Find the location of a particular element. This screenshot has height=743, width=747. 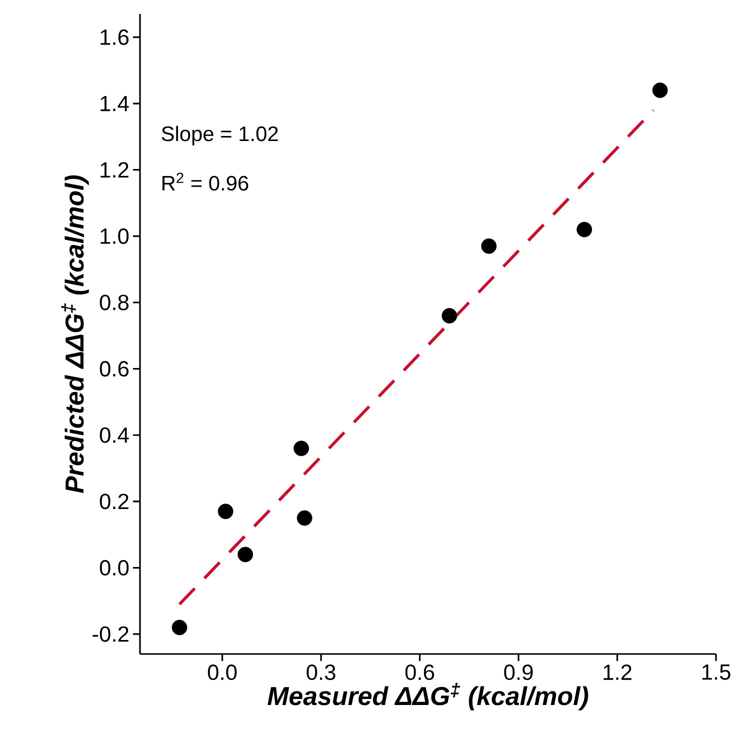

y-tick-label: 1.6 is located at coordinates (114, 37).